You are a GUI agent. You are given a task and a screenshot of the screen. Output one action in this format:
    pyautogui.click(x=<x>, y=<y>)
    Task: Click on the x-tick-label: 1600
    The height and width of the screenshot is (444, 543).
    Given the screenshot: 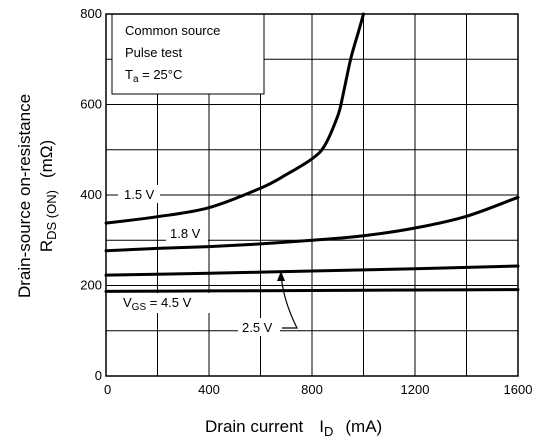 What is the action you would take?
    pyautogui.click(x=518, y=389)
    